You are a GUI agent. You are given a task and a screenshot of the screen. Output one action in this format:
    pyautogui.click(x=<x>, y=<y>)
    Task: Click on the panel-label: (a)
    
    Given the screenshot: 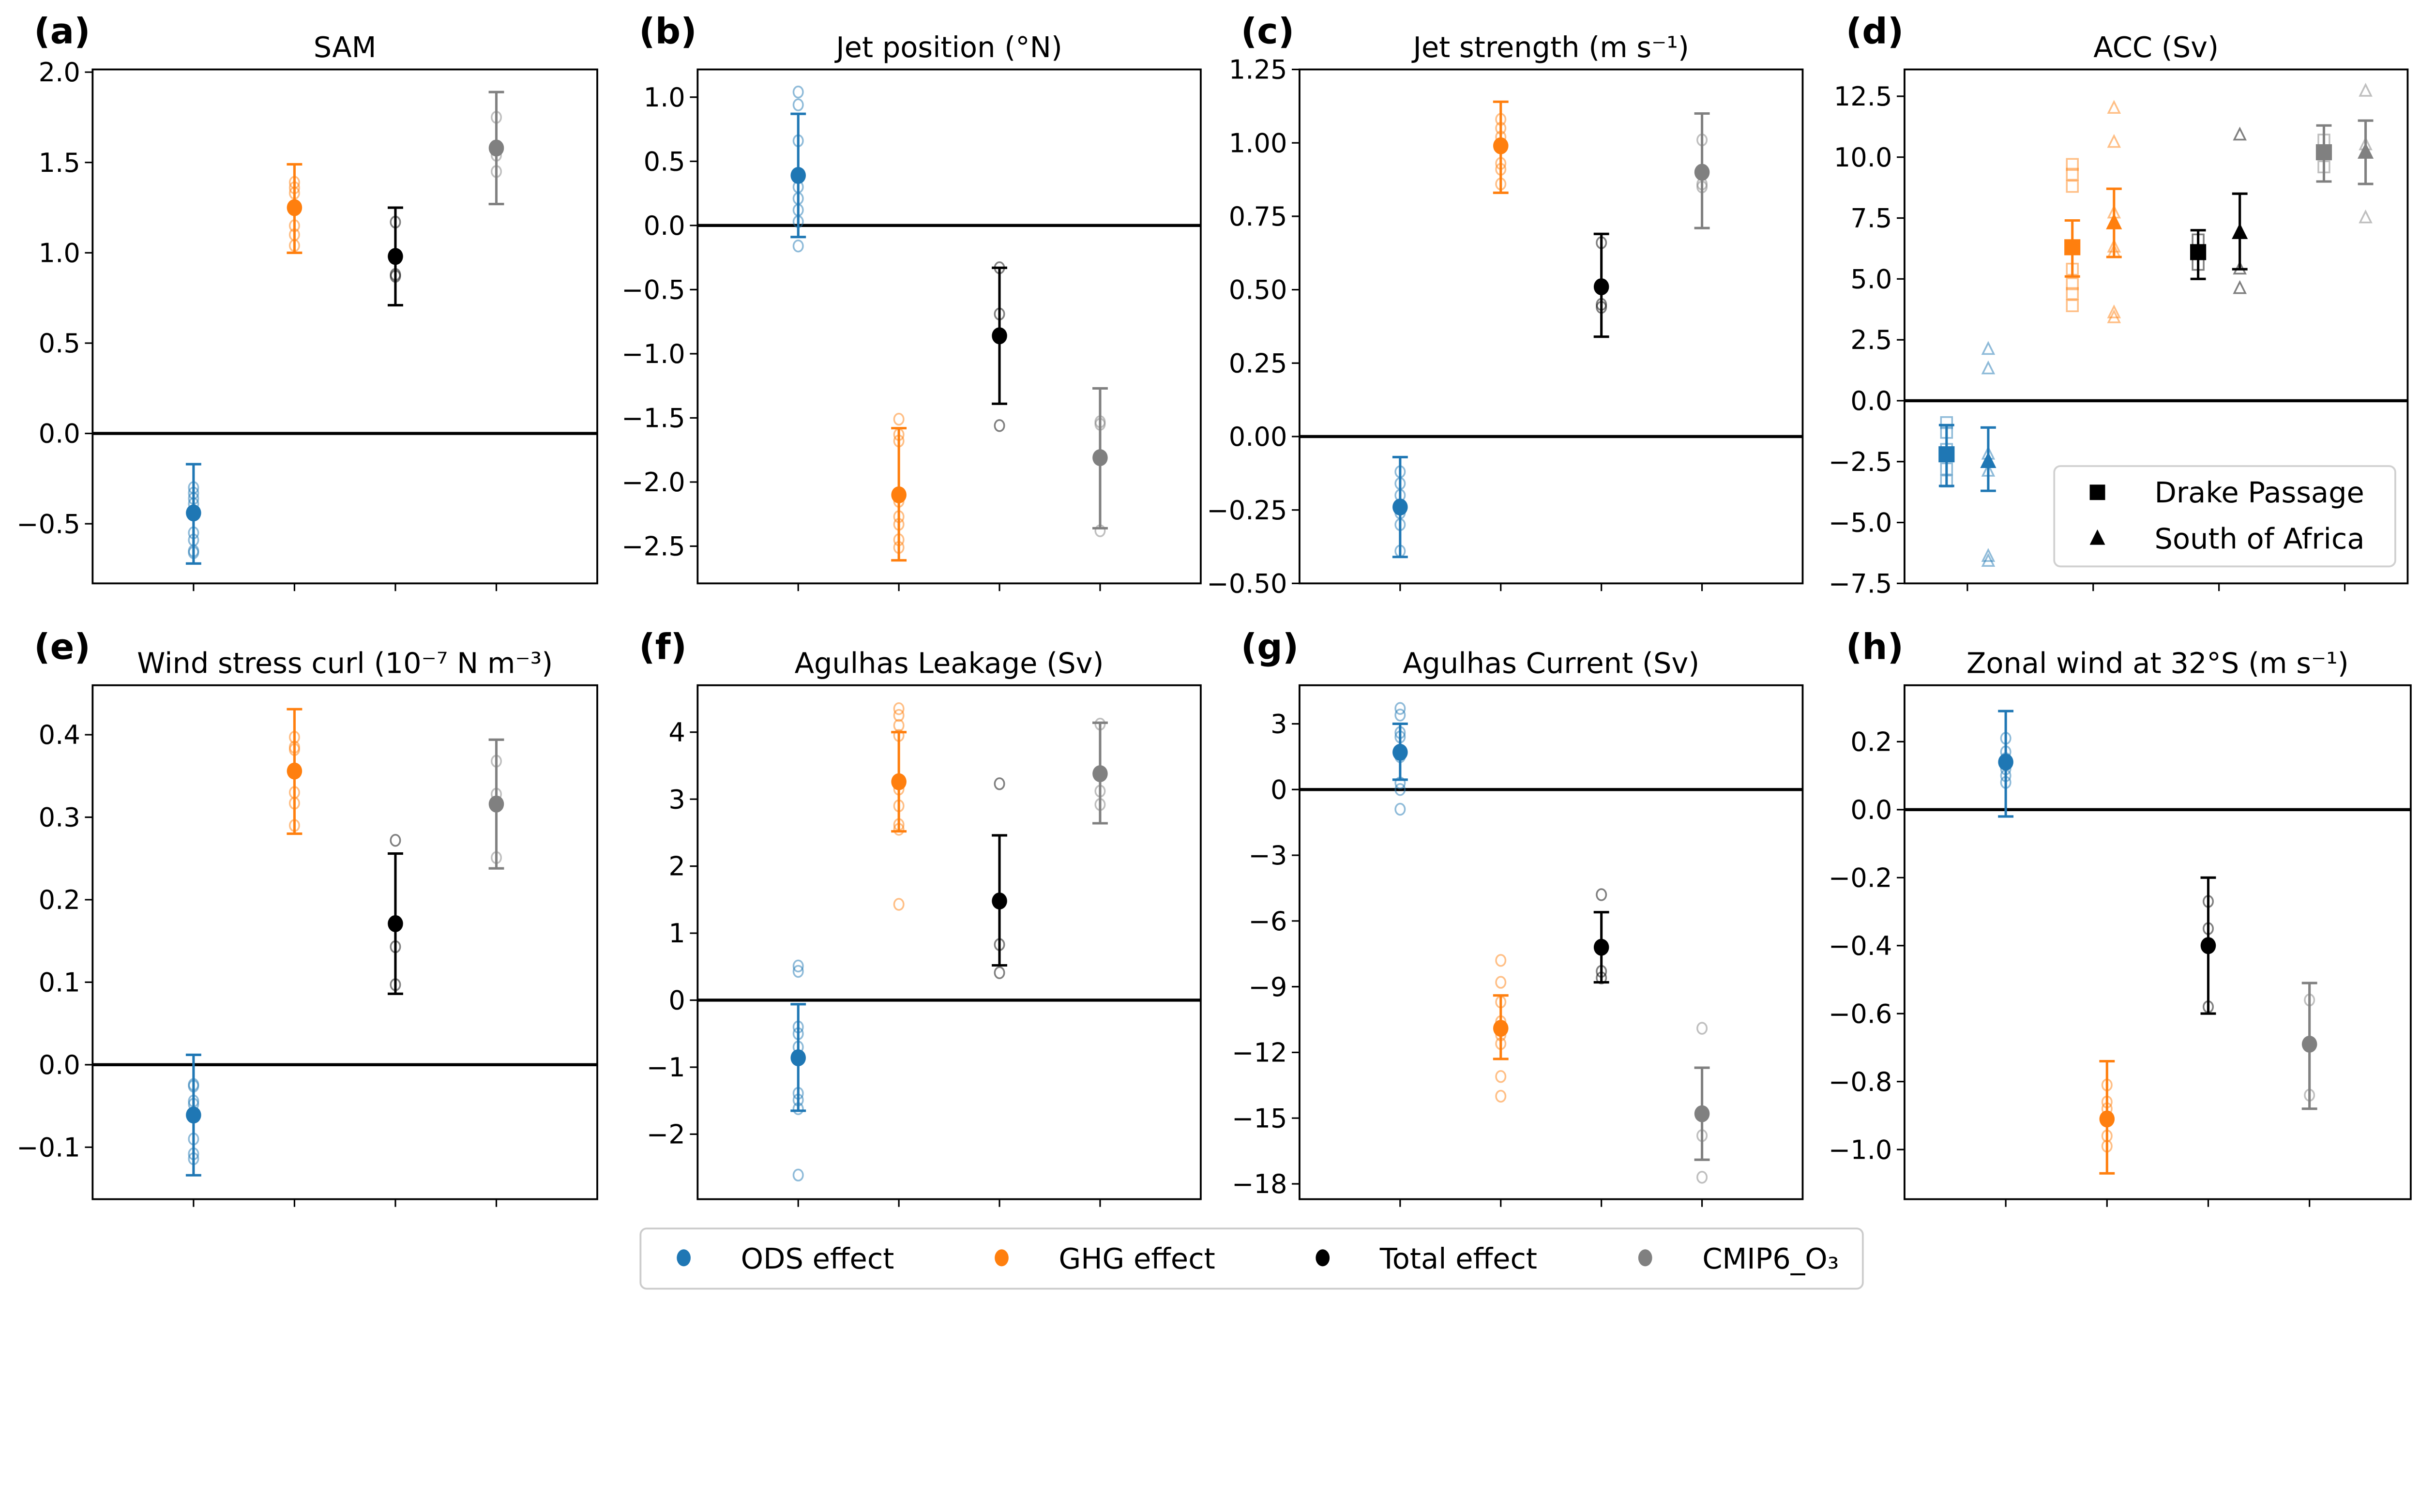 What is the action you would take?
    pyautogui.click(x=62, y=31)
    